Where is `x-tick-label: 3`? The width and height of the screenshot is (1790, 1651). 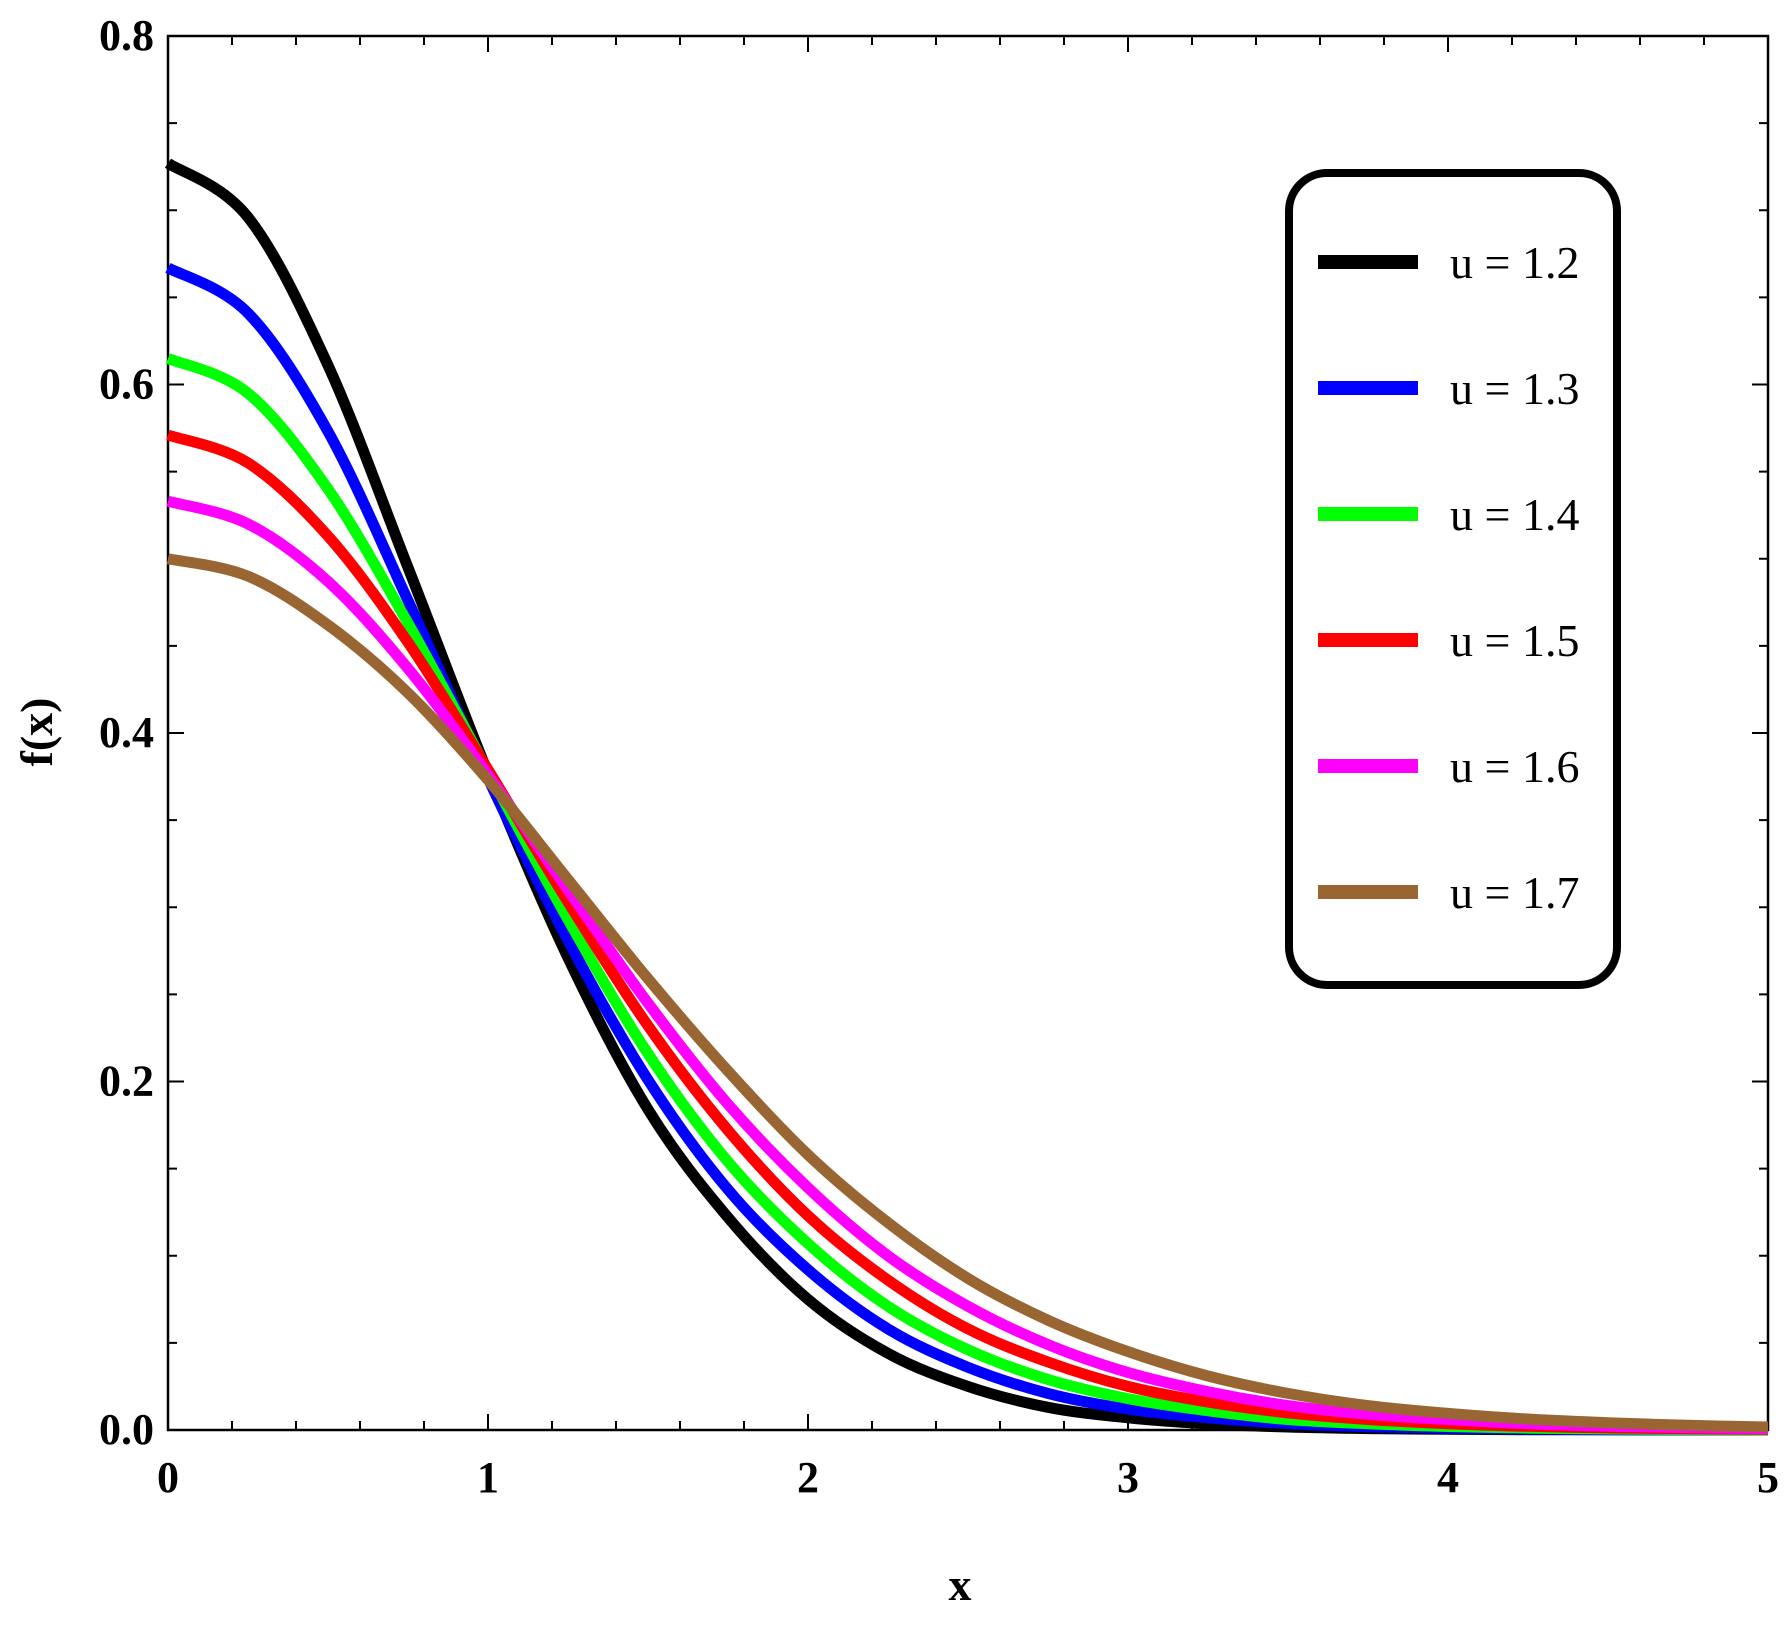 x-tick-label: 3 is located at coordinates (1128, 1477).